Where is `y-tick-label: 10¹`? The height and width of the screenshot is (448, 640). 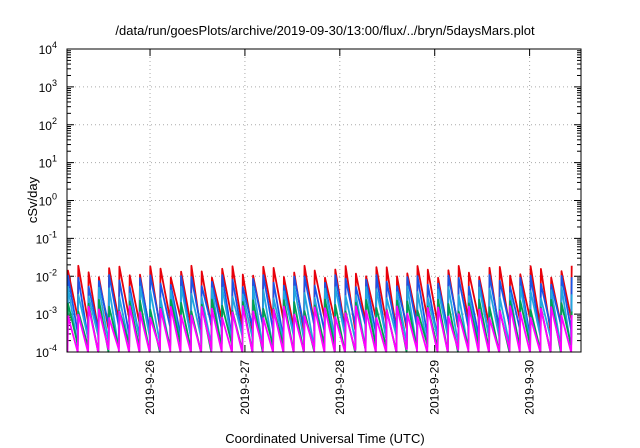
y-tick-label: 10¹ is located at coordinates (48, 162).